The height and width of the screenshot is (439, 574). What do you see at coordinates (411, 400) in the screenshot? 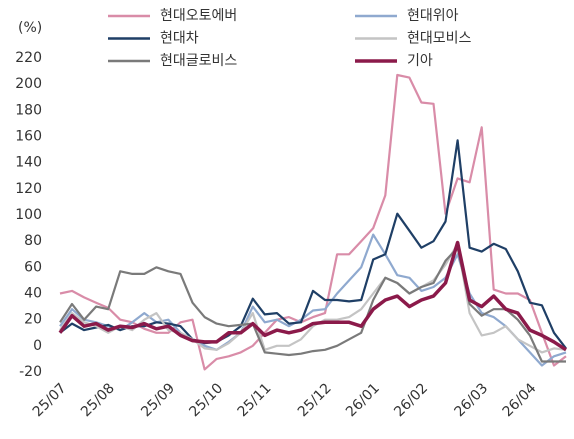
I see `x-tick-label: 26/02` at bounding box center [411, 400].